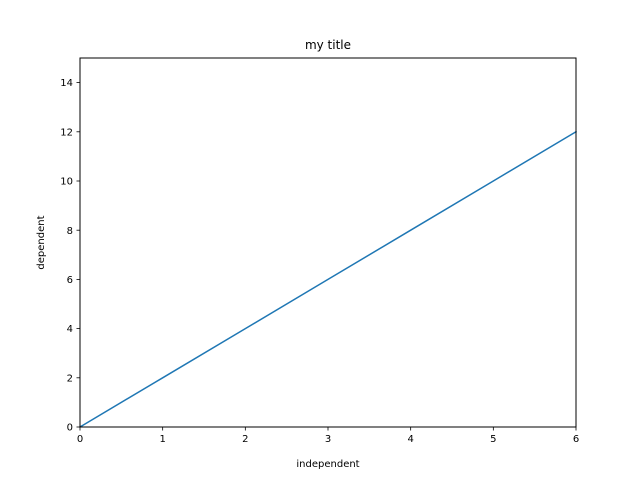  I want to click on y-tick-label: 10, so click(66, 182).